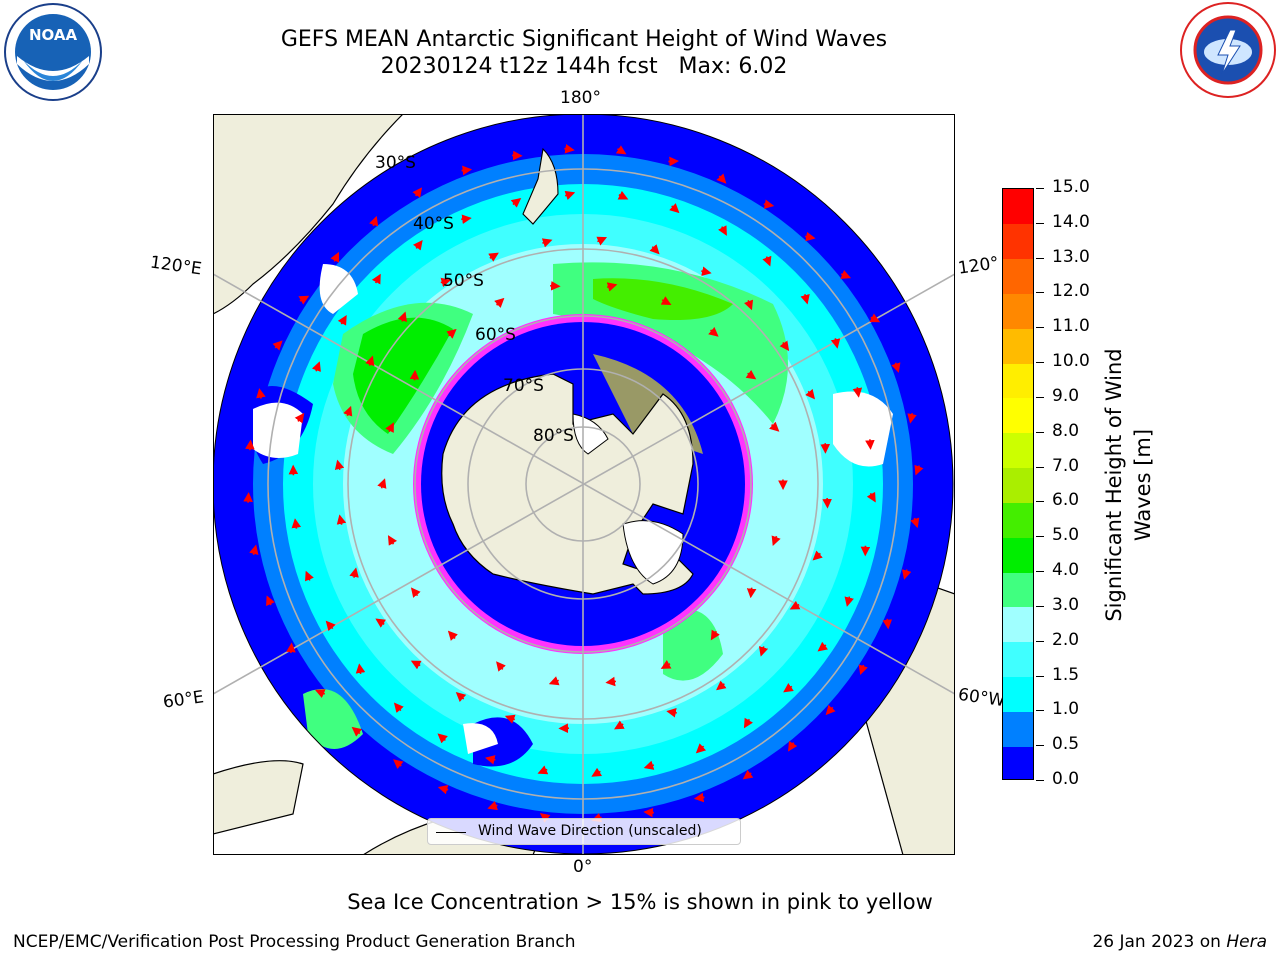  What do you see at coordinates (1066, 604) in the screenshot?
I see `colorbar-tick-label: 3.0` at bounding box center [1066, 604].